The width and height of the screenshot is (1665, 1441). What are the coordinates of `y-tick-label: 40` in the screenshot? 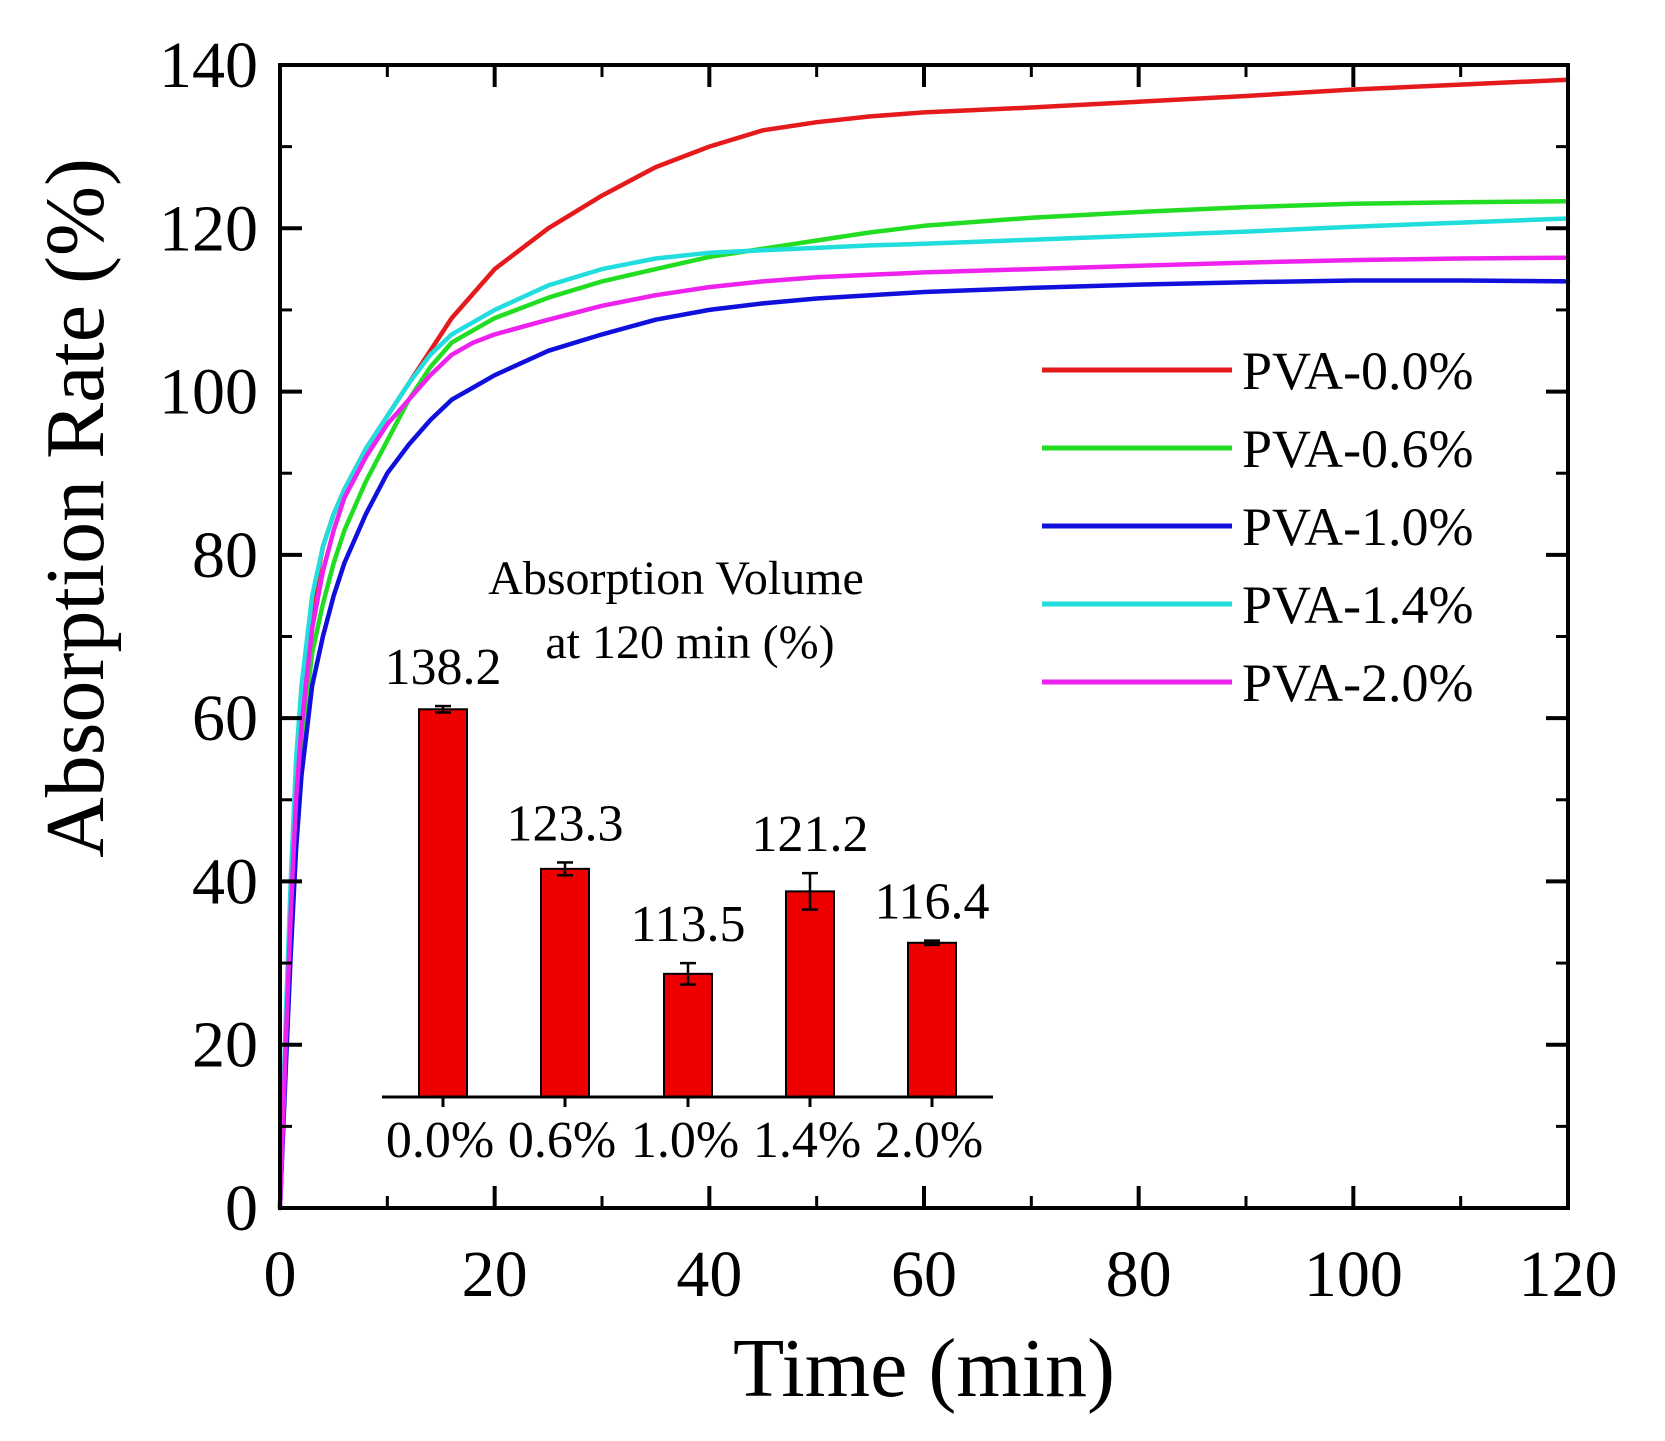 It's located at (225, 881).